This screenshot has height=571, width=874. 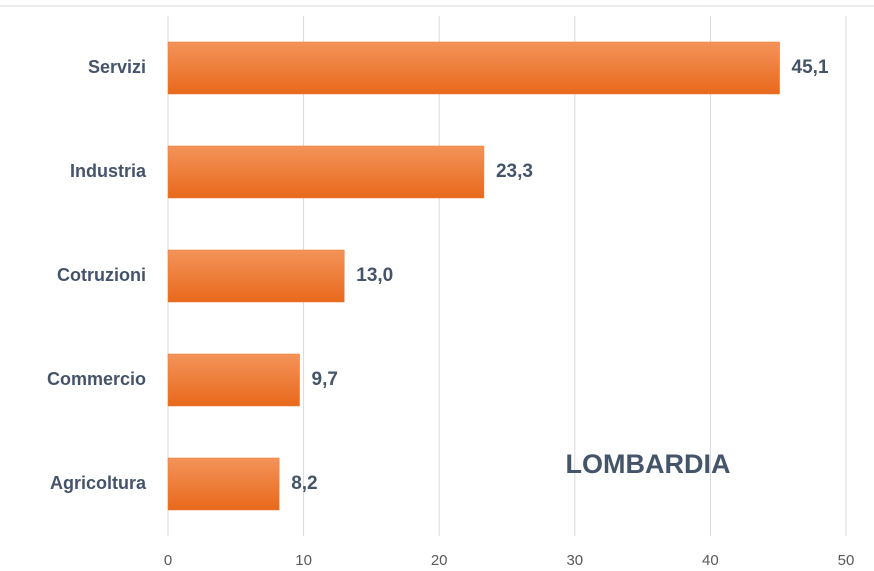 What do you see at coordinates (117, 67) in the screenshot?
I see `y-tick-label: Servizi` at bounding box center [117, 67].